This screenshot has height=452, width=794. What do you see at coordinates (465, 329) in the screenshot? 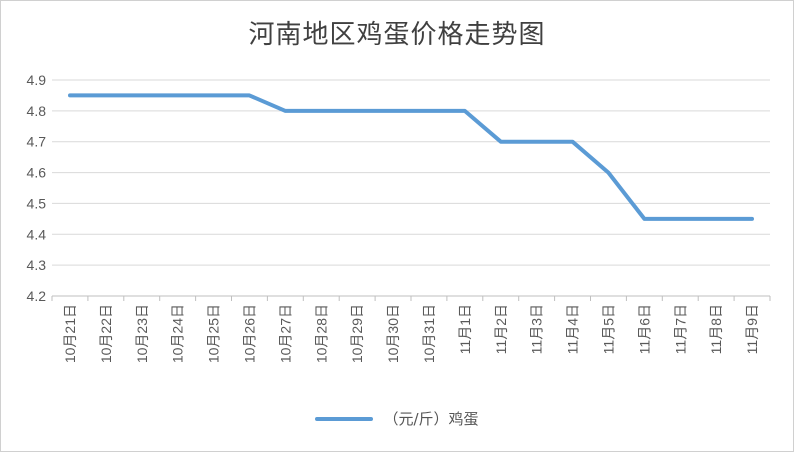
I see `x-tick-label: 11月1日` at bounding box center [465, 329].